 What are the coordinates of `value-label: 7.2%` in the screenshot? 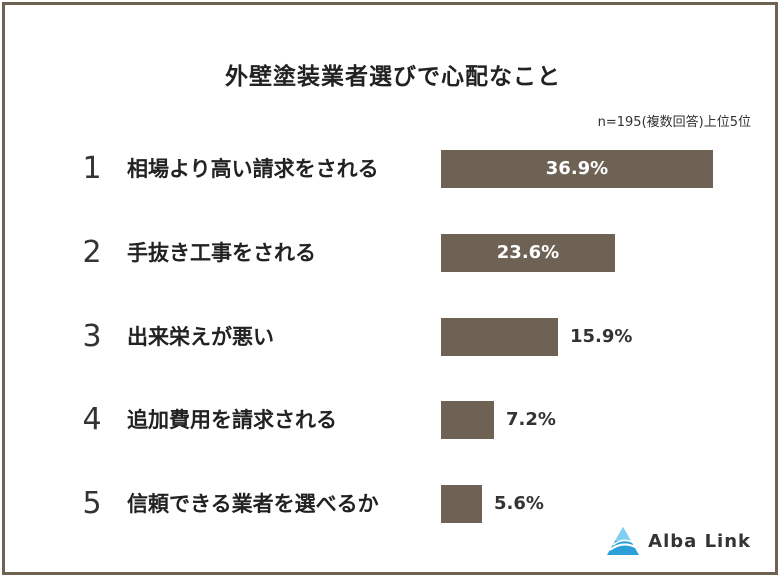 It's located at (531, 419).